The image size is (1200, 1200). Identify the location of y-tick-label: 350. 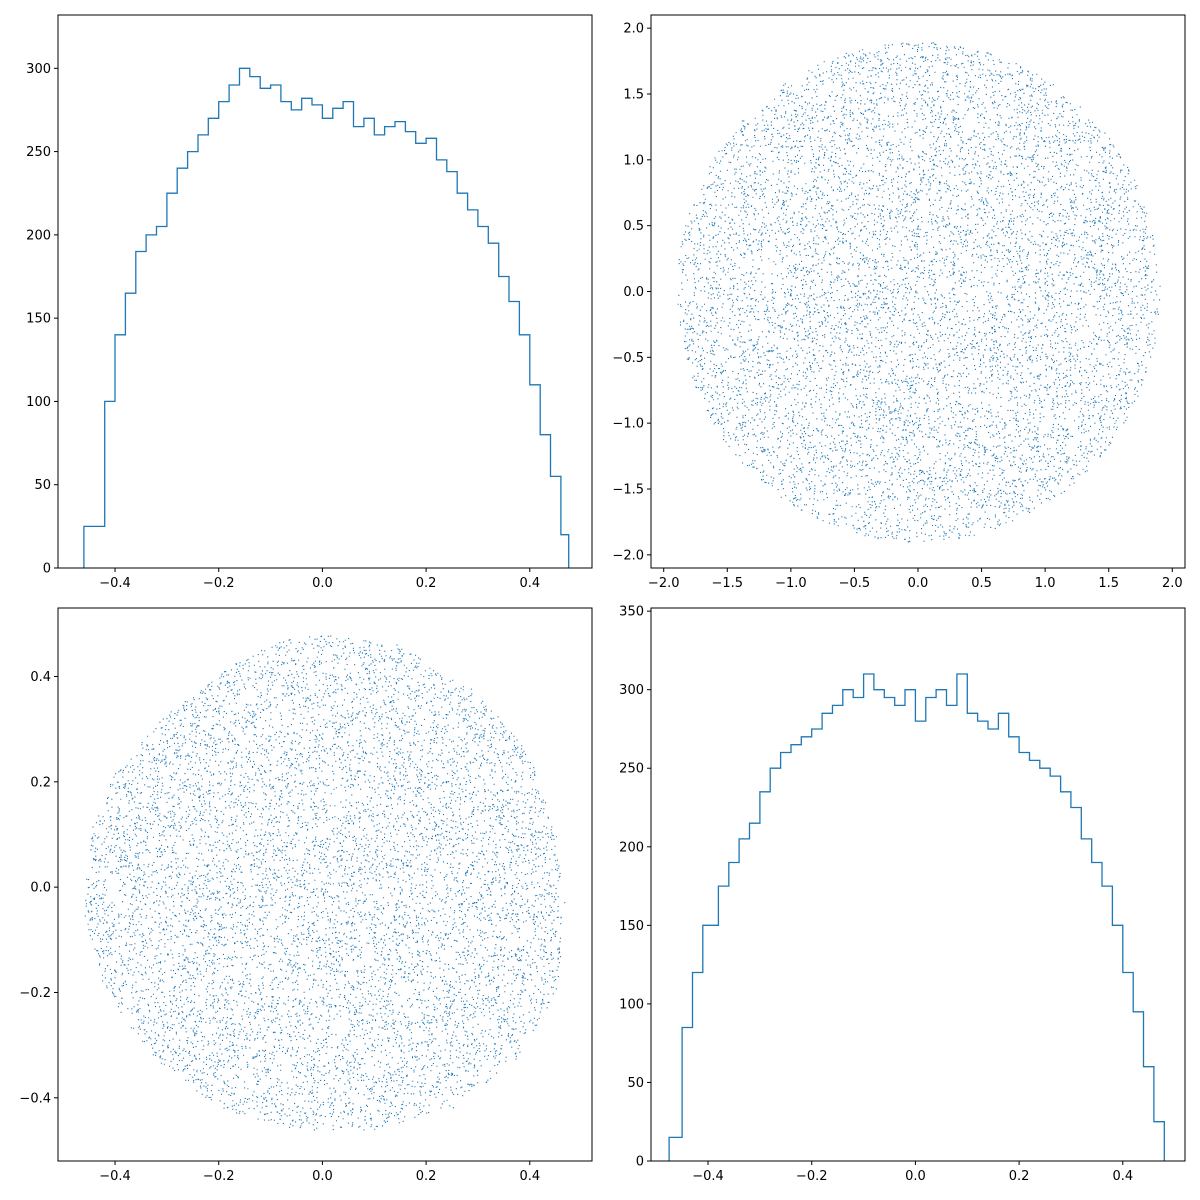
(631, 612).